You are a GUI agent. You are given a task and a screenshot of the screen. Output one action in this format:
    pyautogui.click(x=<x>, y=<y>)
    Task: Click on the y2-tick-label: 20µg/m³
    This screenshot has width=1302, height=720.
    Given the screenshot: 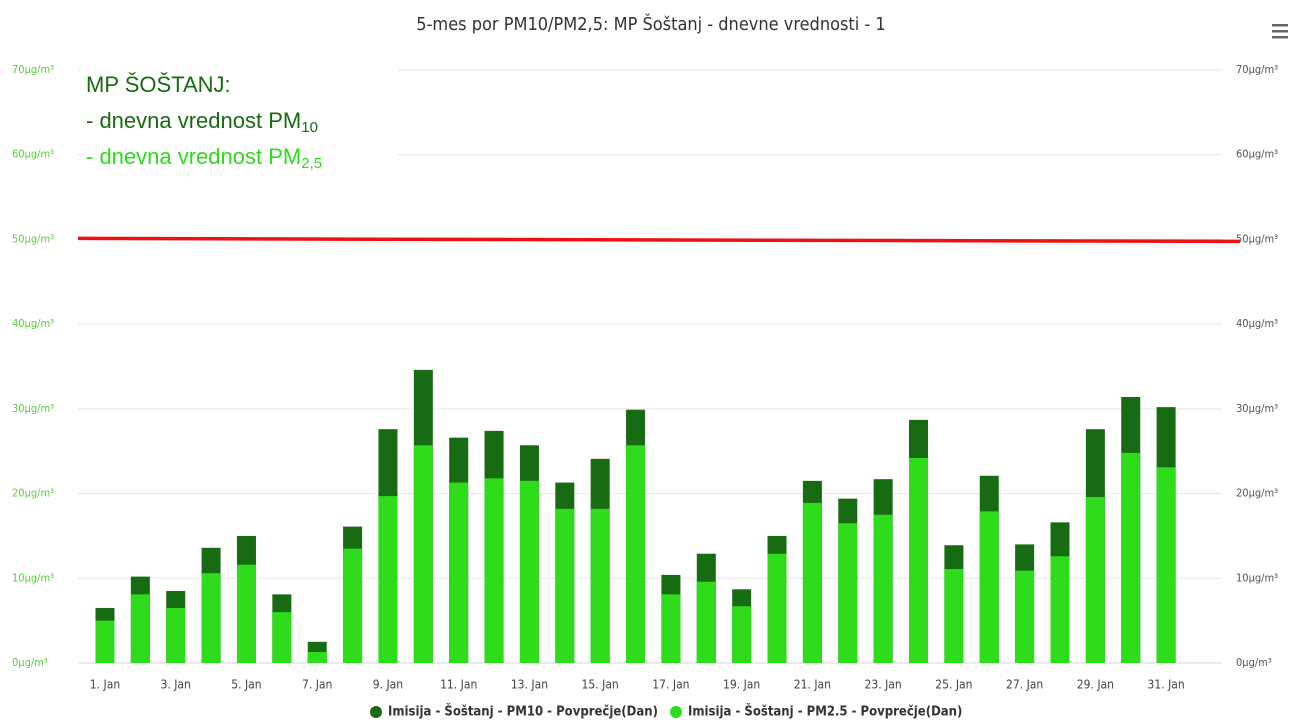 What is the action you would take?
    pyautogui.click(x=1257, y=493)
    